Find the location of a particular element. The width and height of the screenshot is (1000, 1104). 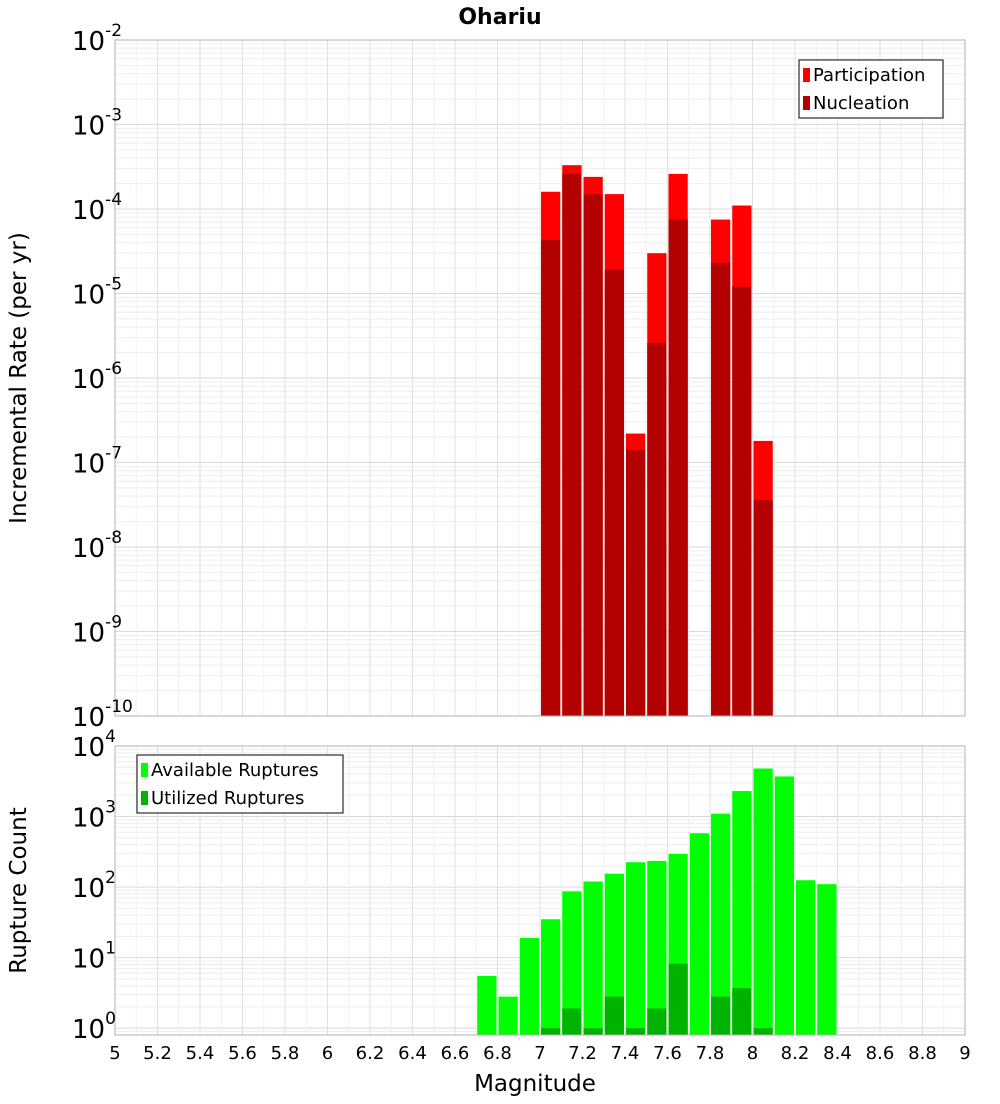

x-tick-label: 7.4 is located at coordinates (625, 1053).